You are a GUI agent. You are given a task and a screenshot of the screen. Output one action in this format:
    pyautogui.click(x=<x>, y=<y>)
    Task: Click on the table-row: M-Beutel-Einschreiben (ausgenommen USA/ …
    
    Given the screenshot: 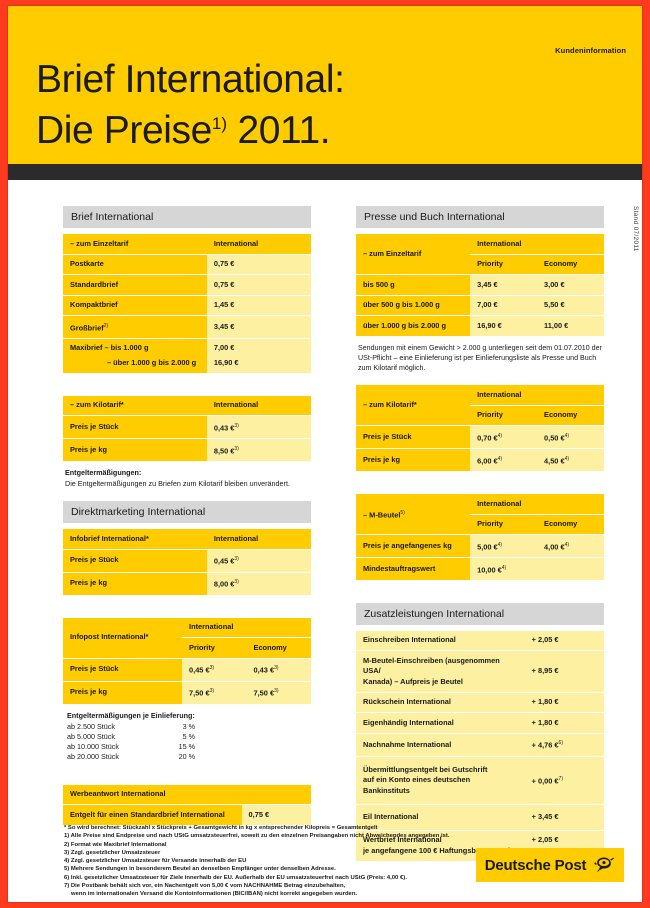 What is the action you would take?
    pyautogui.click(x=480, y=671)
    